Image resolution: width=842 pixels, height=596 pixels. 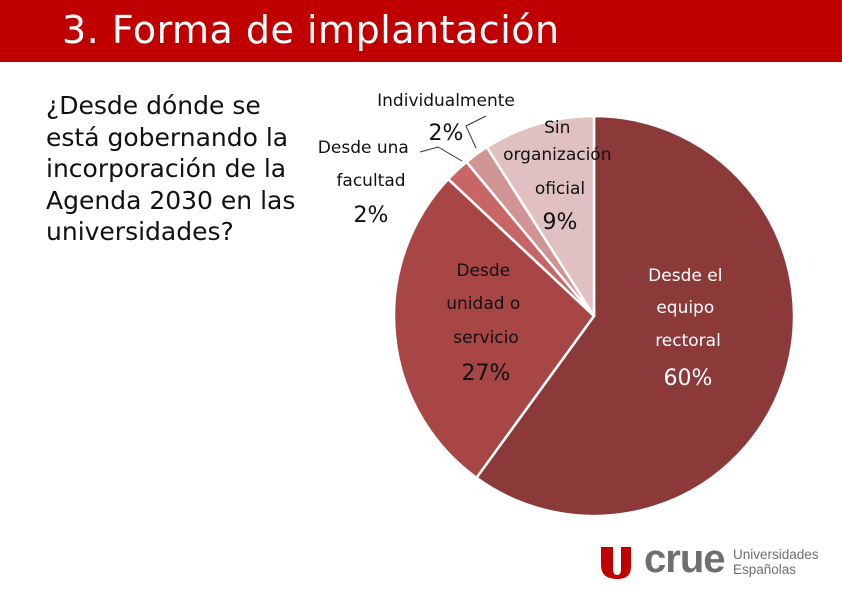 I want to click on slice-label-line: Individualmente, so click(x=446, y=101).